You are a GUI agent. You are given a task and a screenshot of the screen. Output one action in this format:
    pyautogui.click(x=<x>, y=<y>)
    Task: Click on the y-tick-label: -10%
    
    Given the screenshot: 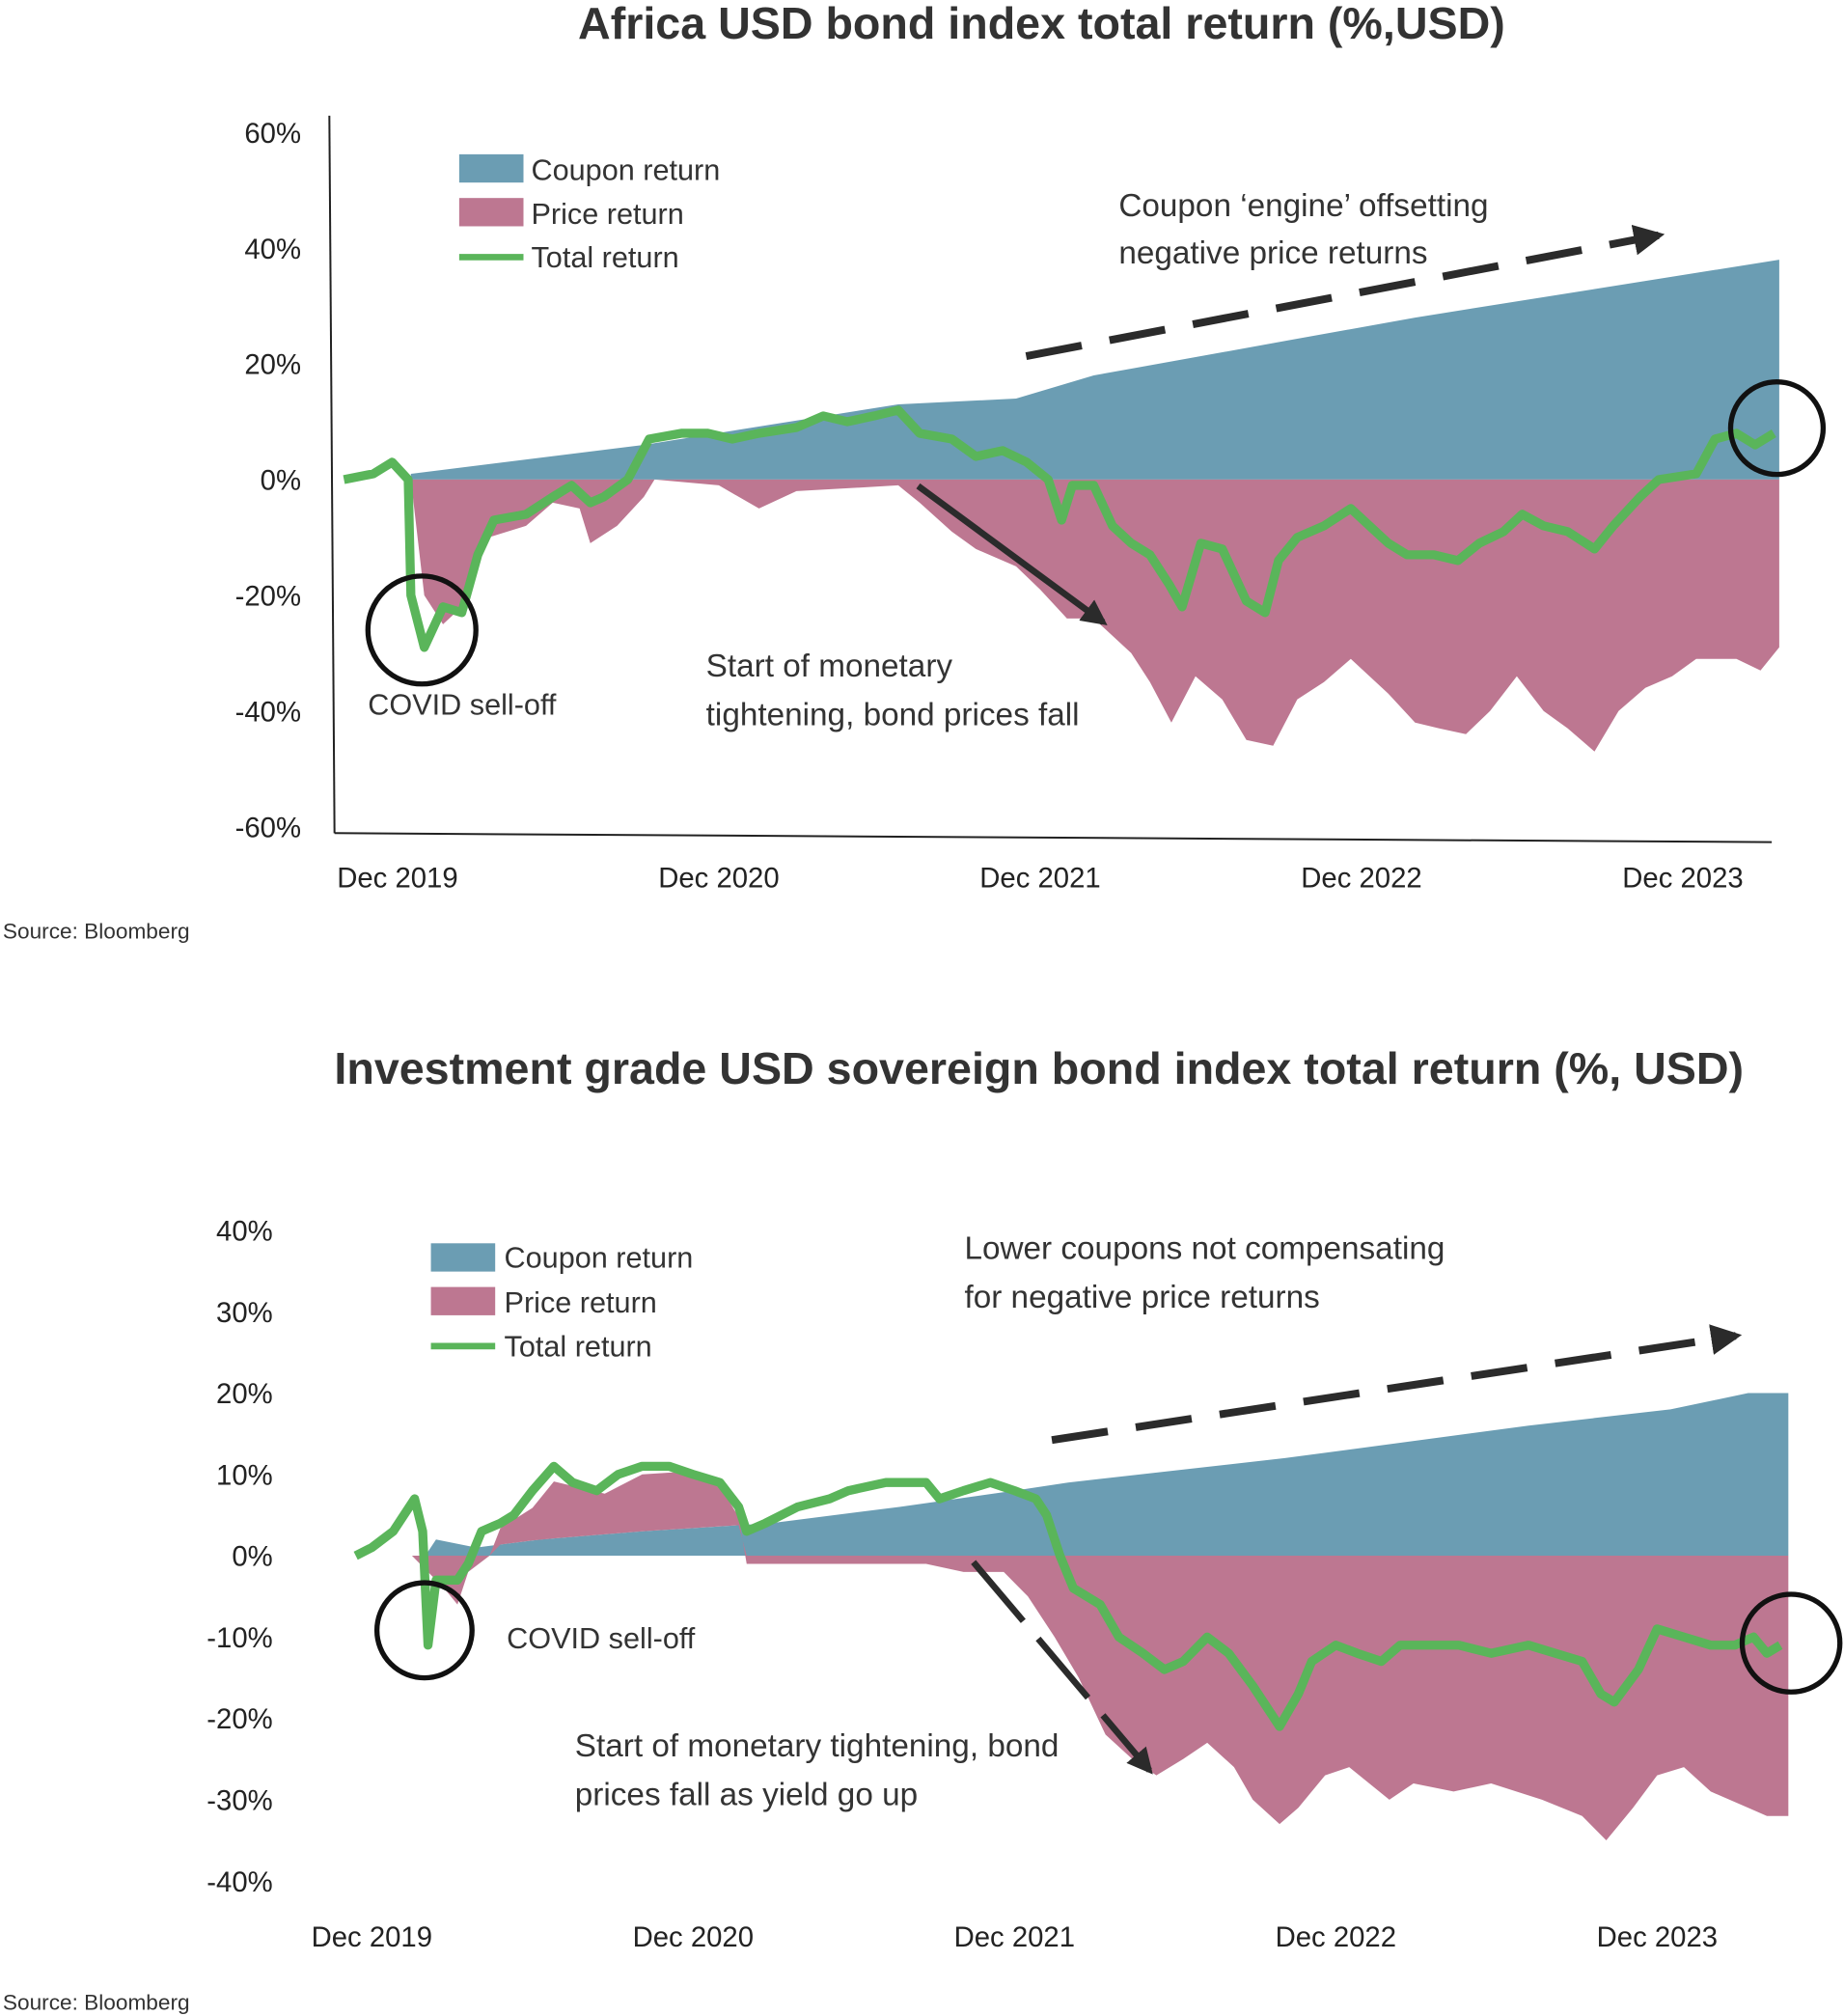 What is the action you would take?
    pyautogui.click(x=239, y=1638)
    